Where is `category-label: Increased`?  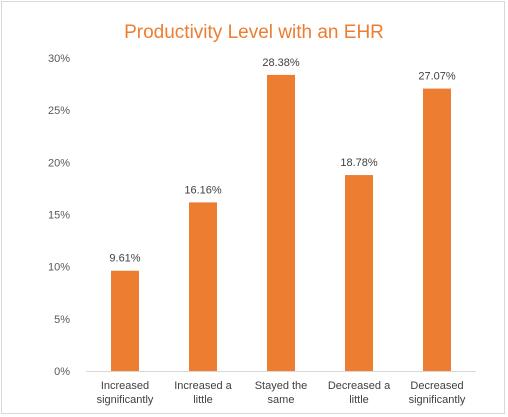 category-label: Increased is located at coordinates (125, 386).